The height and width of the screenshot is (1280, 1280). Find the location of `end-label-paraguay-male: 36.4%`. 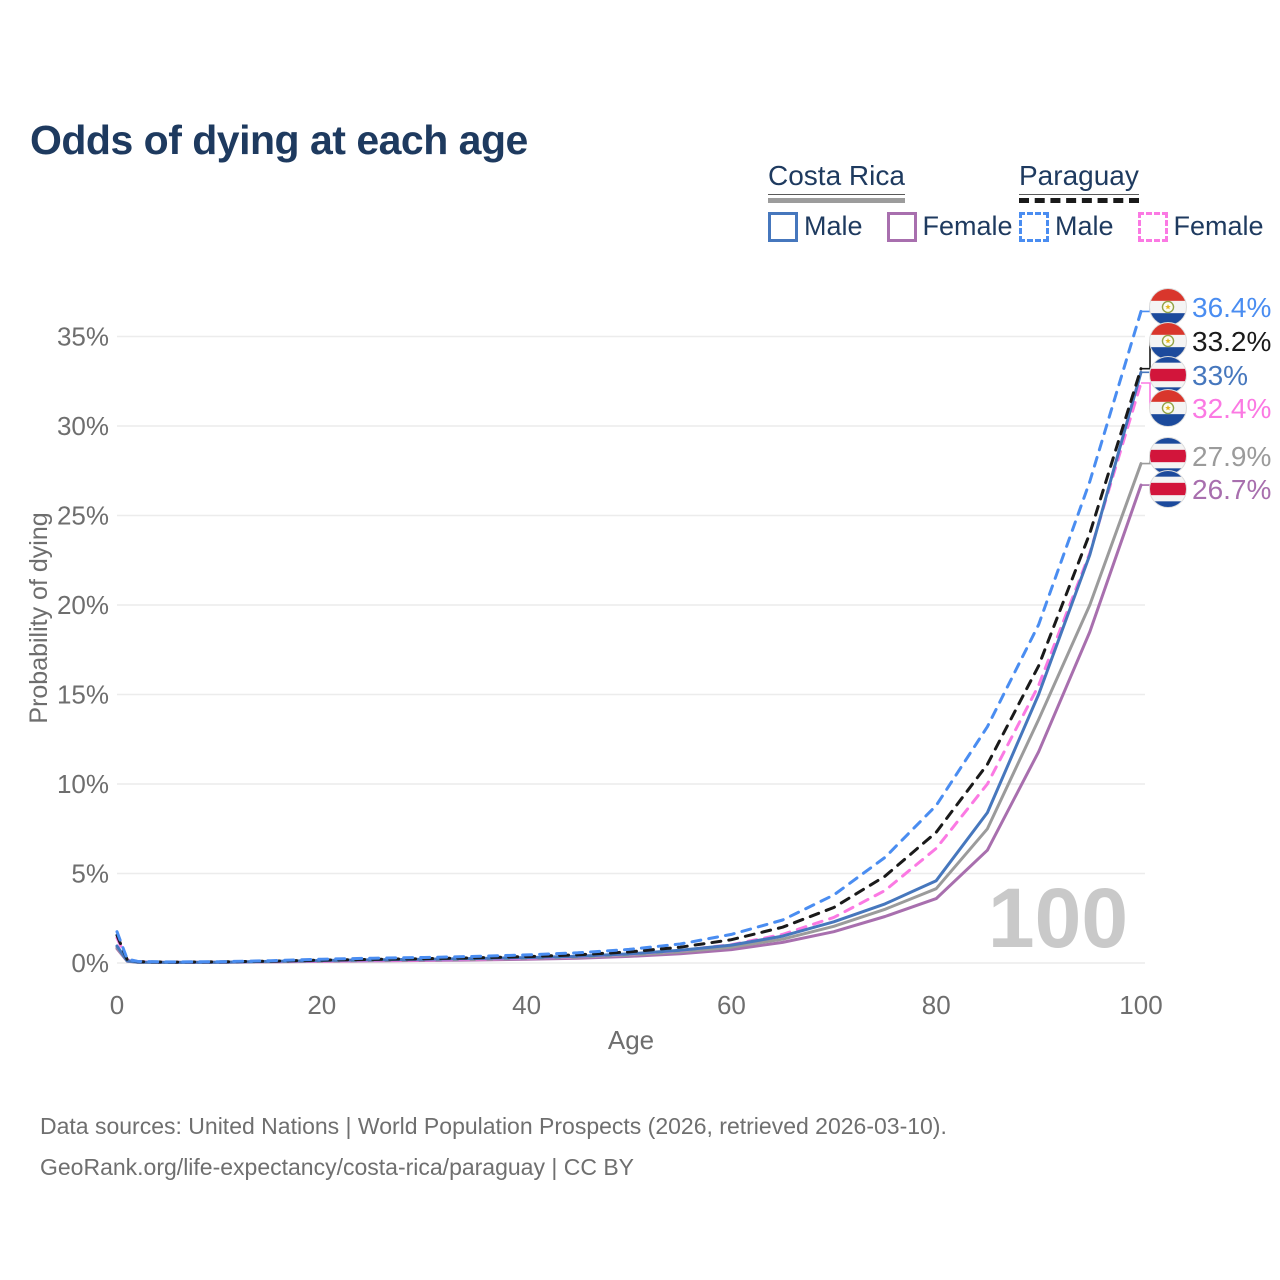

end-label-paraguay-male: 36.4% is located at coordinates (1231, 307).